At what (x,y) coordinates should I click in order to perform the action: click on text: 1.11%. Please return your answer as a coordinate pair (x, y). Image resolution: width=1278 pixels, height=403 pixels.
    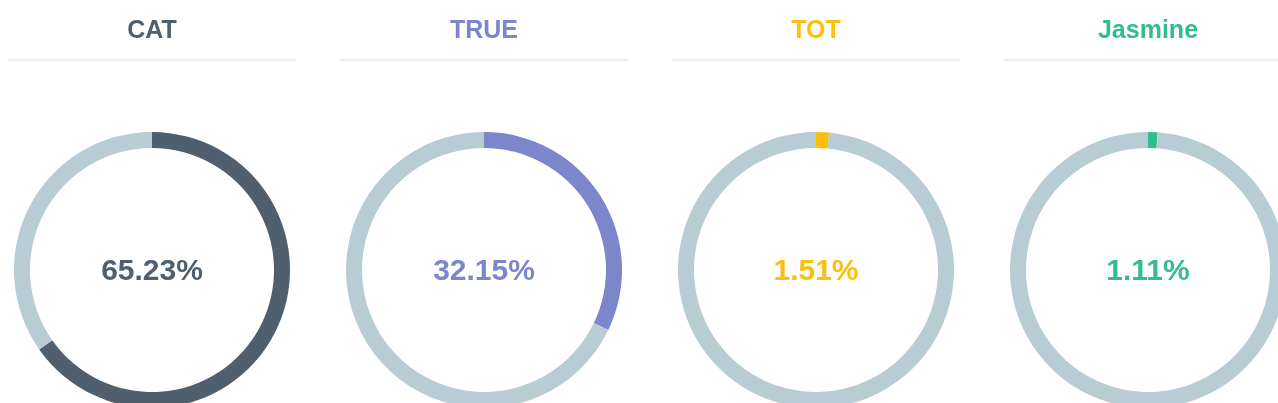
    Looking at the image, I should click on (1148, 269).